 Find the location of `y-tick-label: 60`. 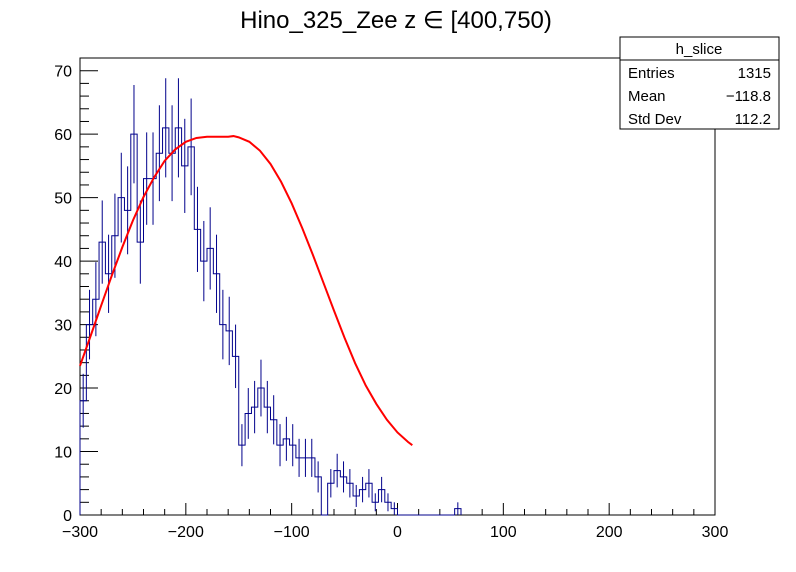

y-tick-label: 60 is located at coordinates (63, 135).